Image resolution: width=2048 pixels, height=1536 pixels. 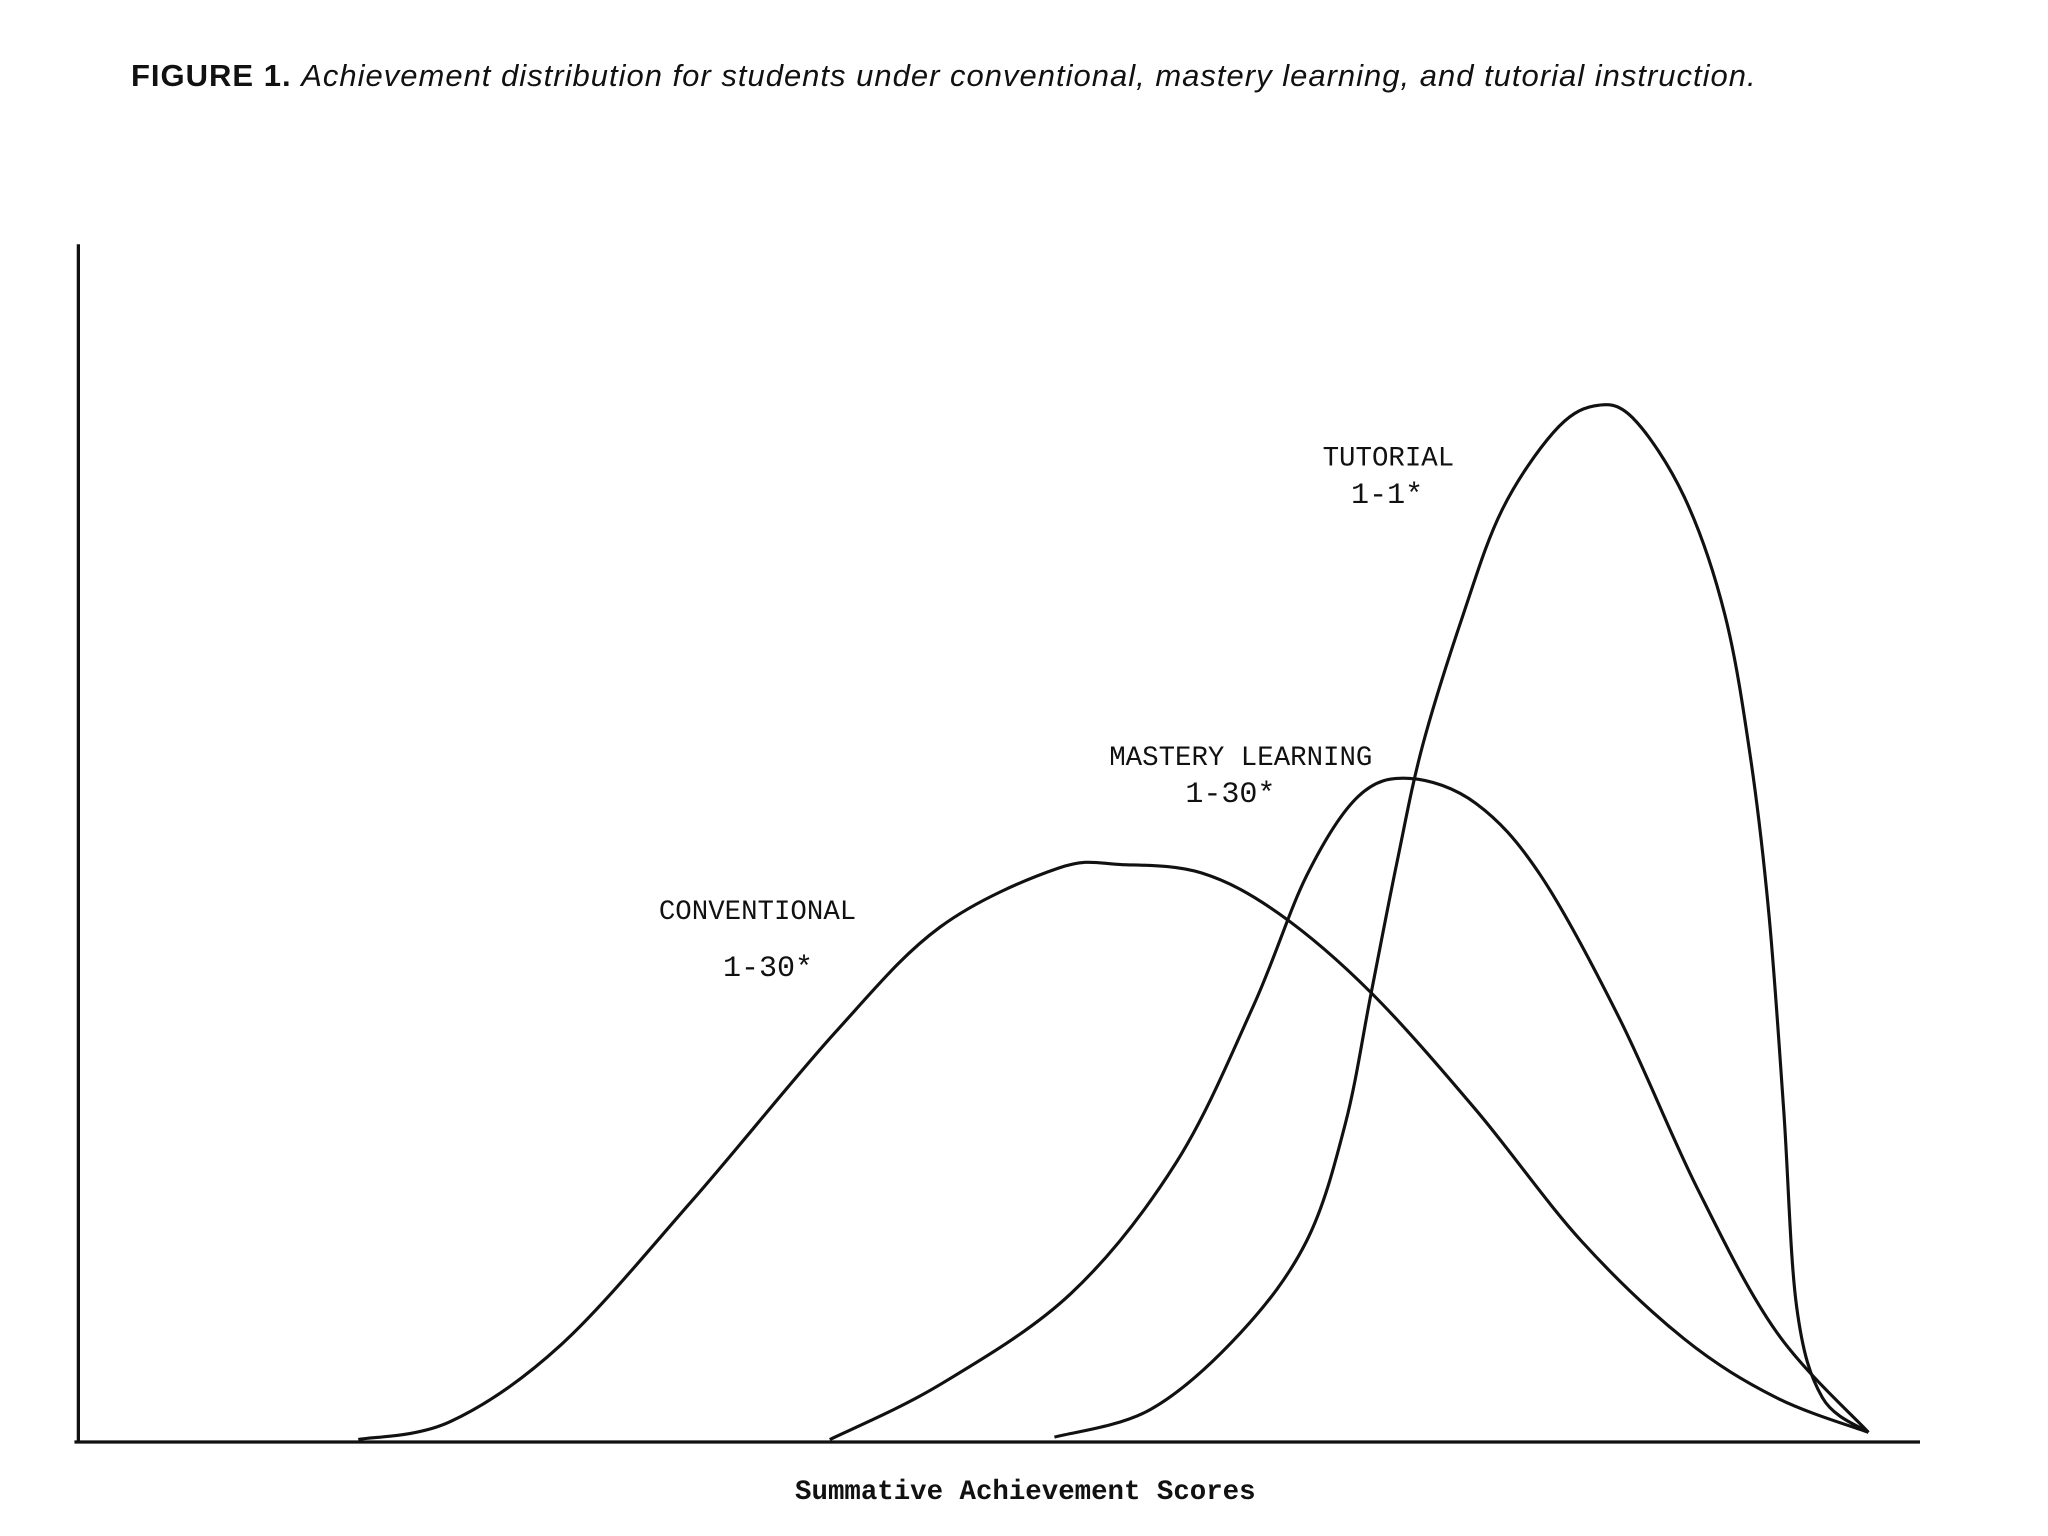 What do you see at coordinates (1025, 1492) in the screenshot?
I see `x-axis-label: Summative Achievement Scores` at bounding box center [1025, 1492].